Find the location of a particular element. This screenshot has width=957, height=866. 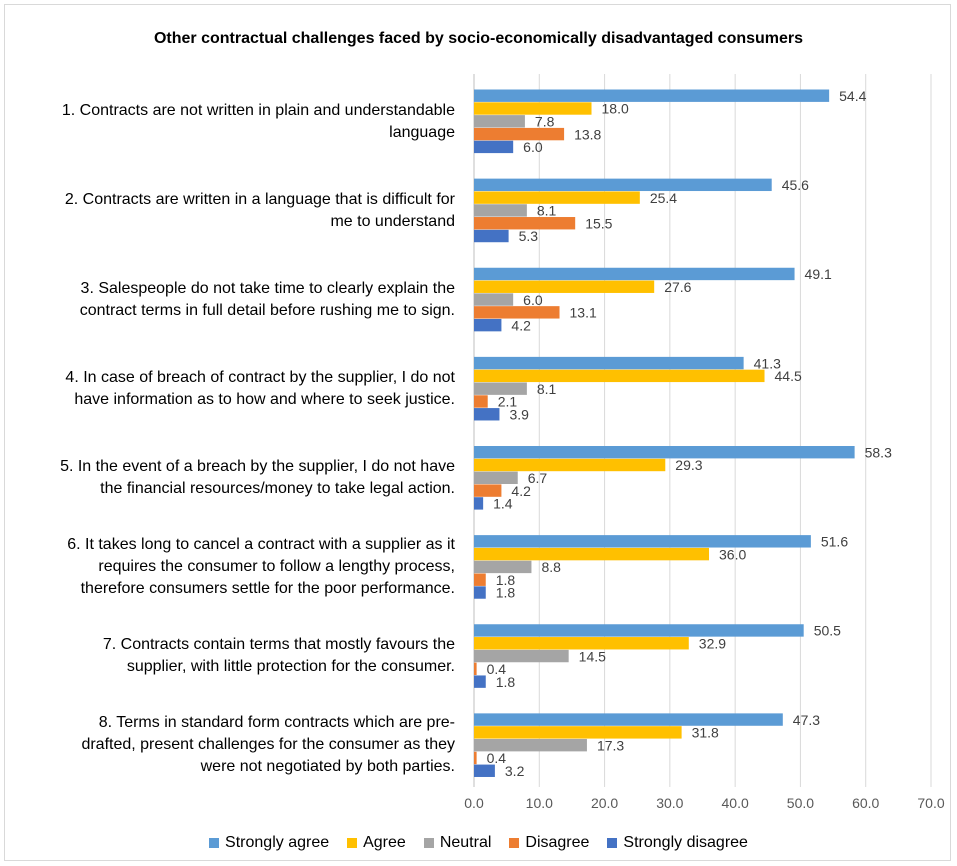

data-label: 17.3 is located at coordinates (610, 745).